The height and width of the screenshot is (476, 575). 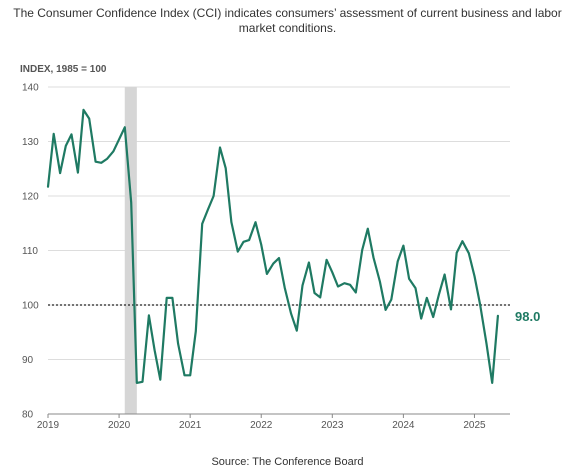 I want to click on y-tick-label: 110, so click(x=30, y=251).